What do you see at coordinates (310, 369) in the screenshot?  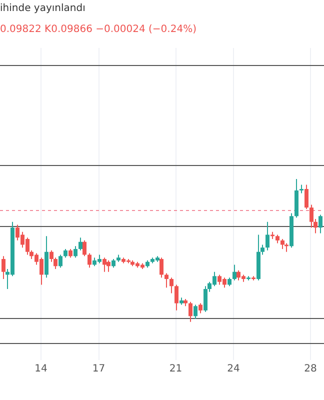 I see `x-tick-label: 28` at bounding box center [310, 369].